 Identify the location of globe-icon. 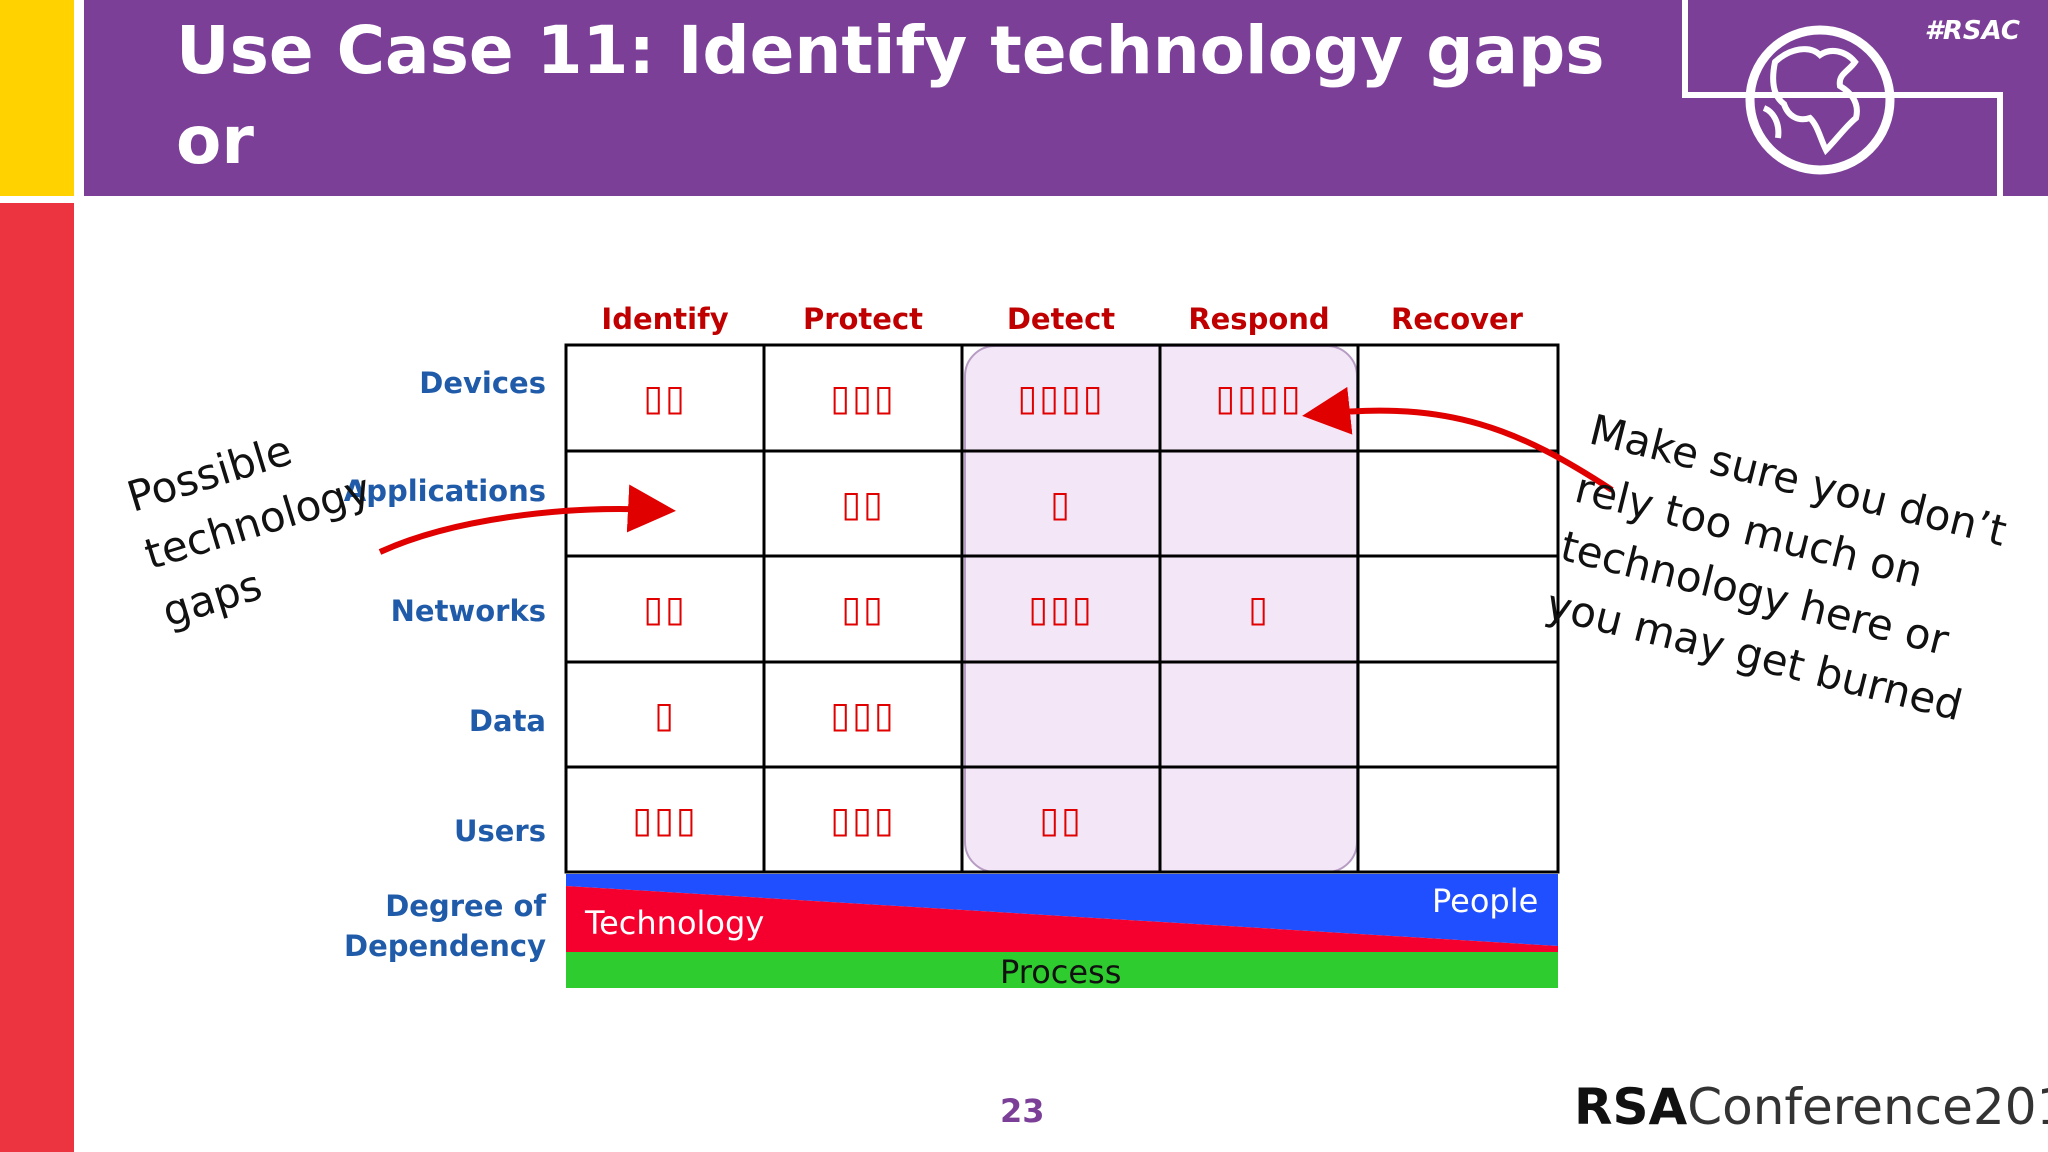
(1842, 98).